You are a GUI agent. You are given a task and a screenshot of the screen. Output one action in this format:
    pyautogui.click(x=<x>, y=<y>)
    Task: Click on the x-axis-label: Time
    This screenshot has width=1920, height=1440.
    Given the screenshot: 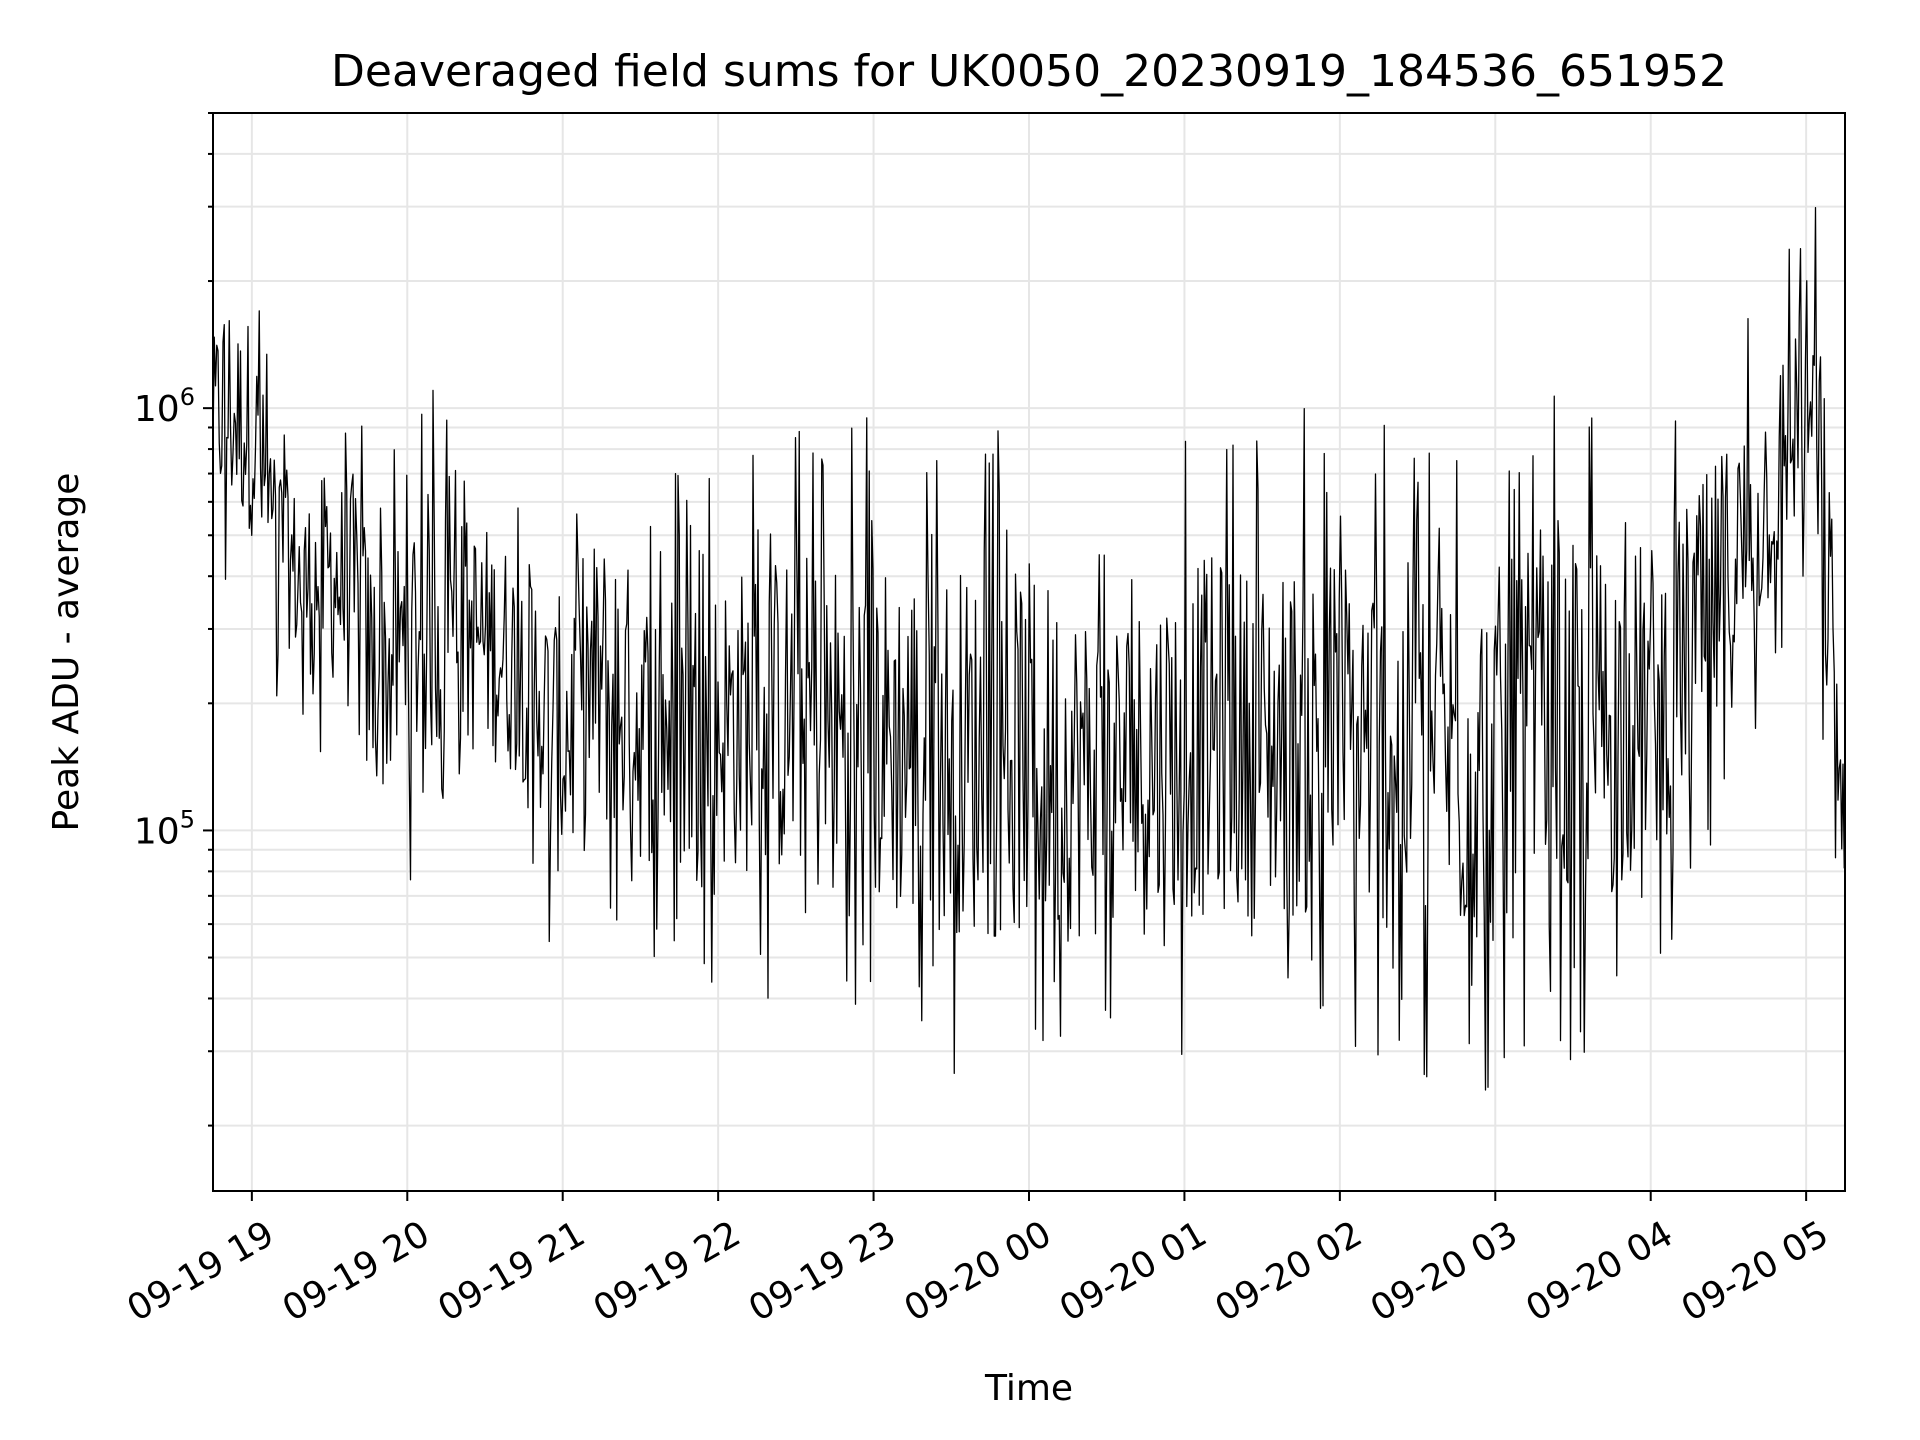 What is the action you would take?
    pyautogui.click(x=1028, y=1388)
    